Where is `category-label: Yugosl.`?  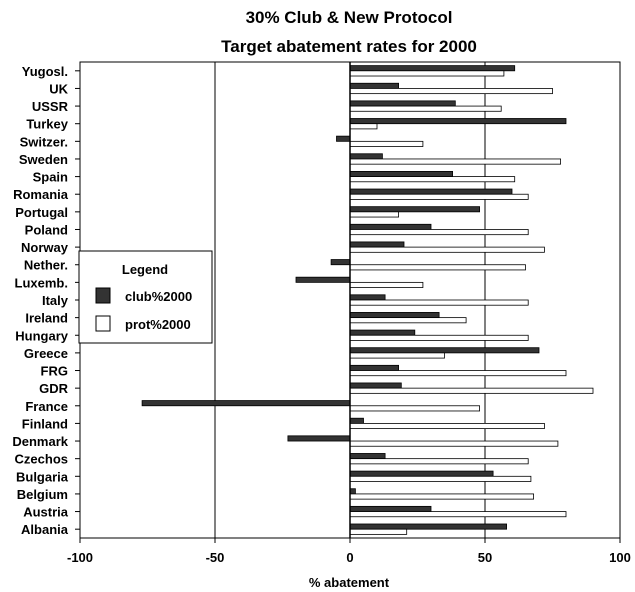
category-label: Yugosl. is located at coordinates (45, 71).